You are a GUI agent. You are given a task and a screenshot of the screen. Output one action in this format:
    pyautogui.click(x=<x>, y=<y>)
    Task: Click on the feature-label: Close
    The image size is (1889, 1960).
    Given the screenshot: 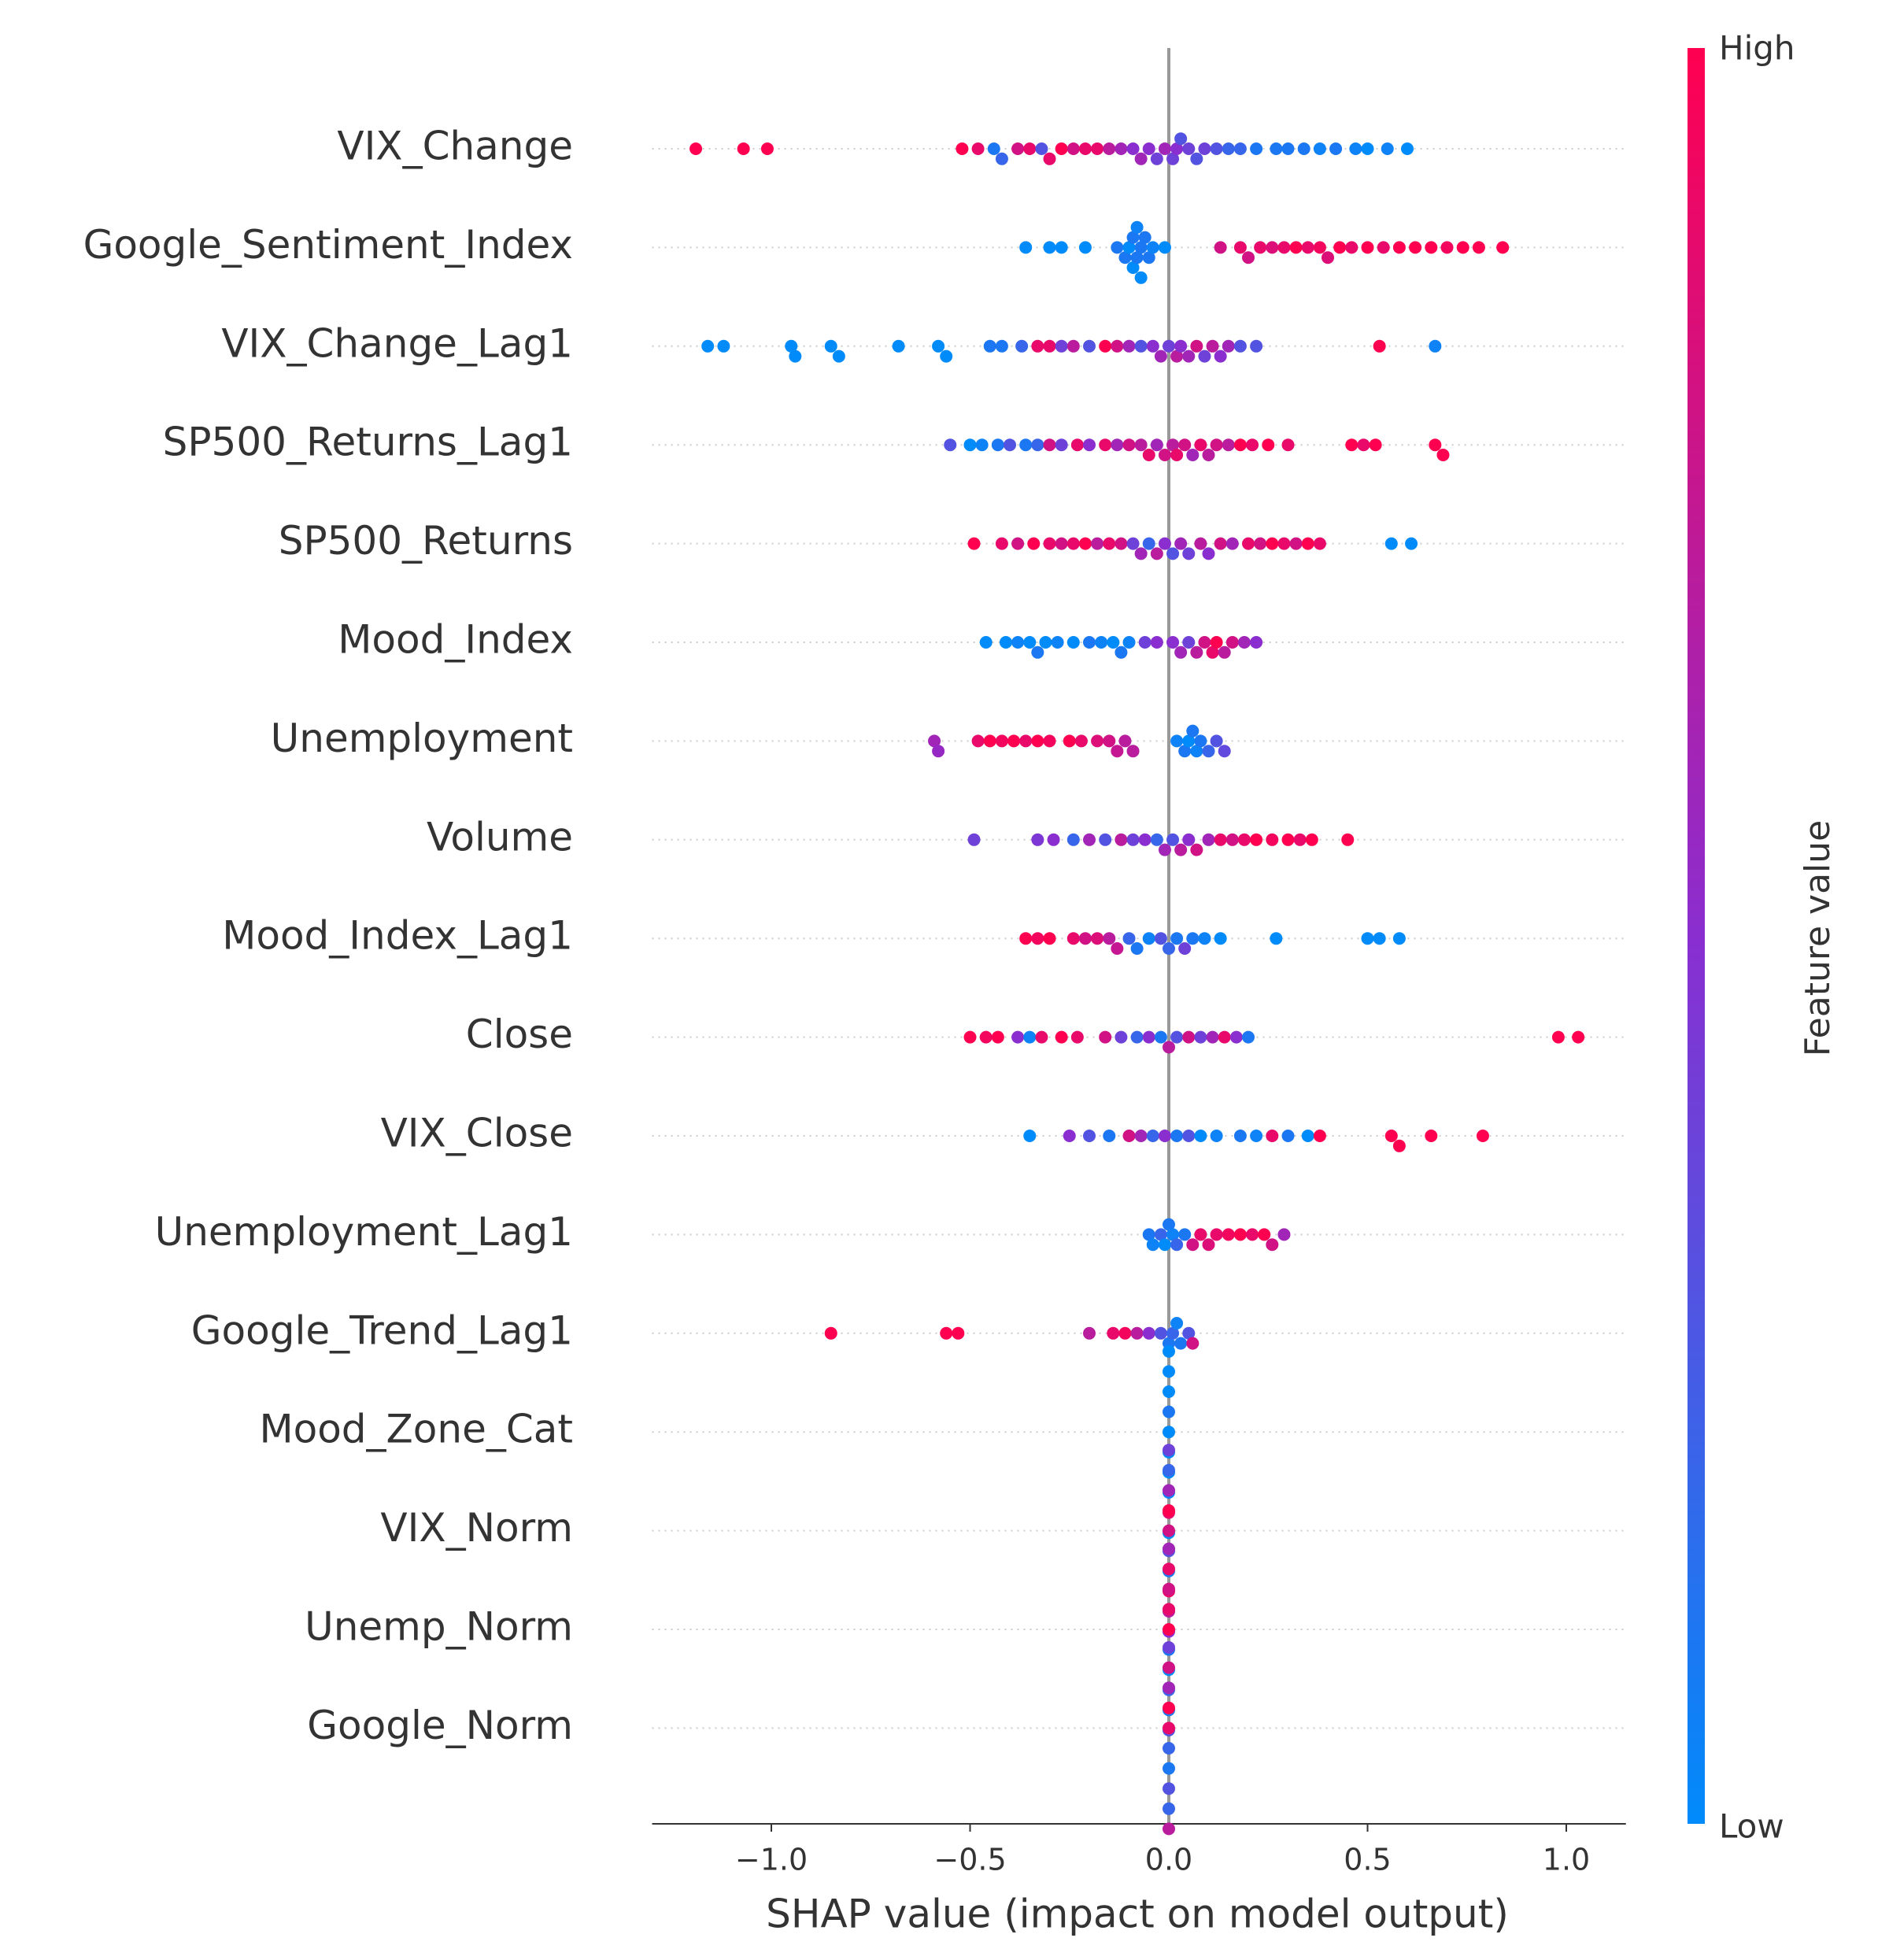 What is the action you would take?
    pyautogui.click(x=519, y=1034)
    